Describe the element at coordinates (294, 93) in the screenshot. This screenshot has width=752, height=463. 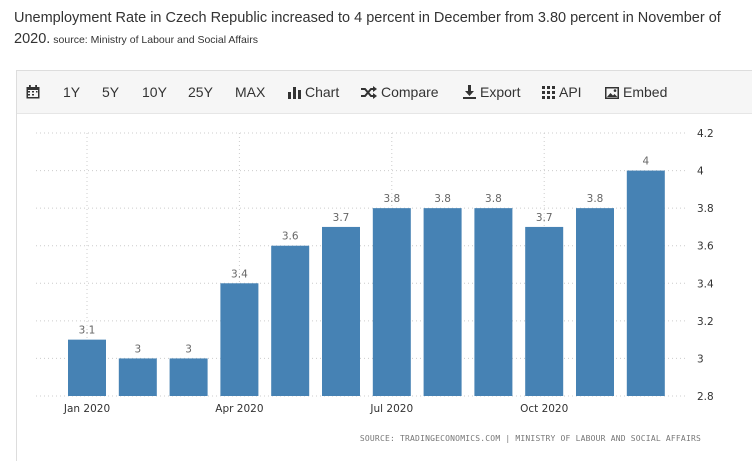
I see `bar-chart-icon` at that location.